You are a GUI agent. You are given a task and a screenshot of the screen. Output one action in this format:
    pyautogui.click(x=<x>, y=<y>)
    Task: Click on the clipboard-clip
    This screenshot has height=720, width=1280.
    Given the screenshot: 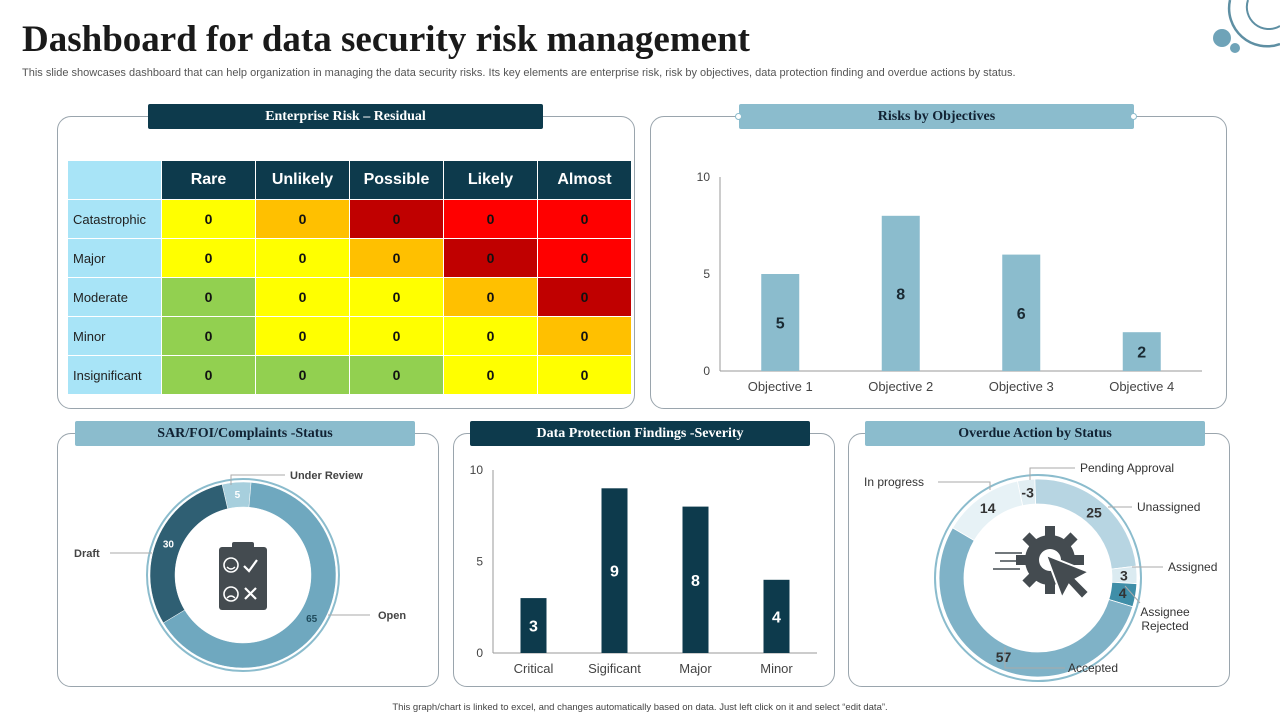 What is the action you would take?
    pyautogui.click(x=243, y=546)
    